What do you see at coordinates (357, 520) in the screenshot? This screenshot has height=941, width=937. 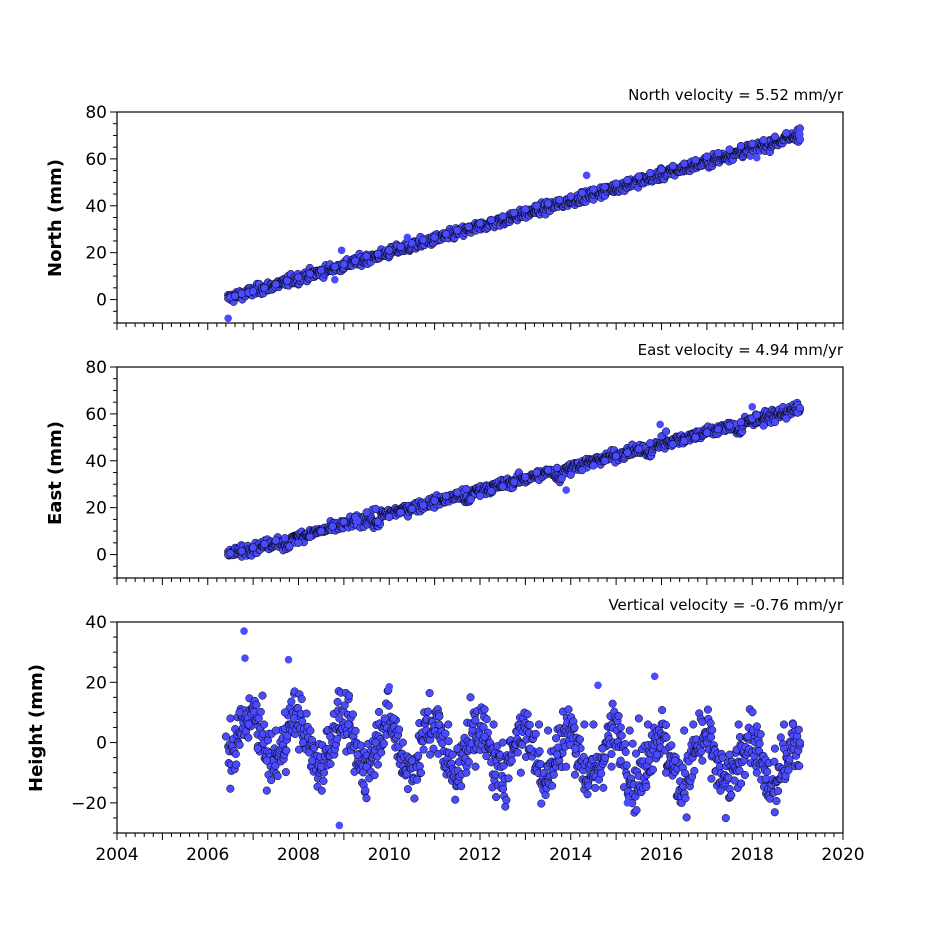 I see `east-outlier-point` at bounding box center [357, 520].